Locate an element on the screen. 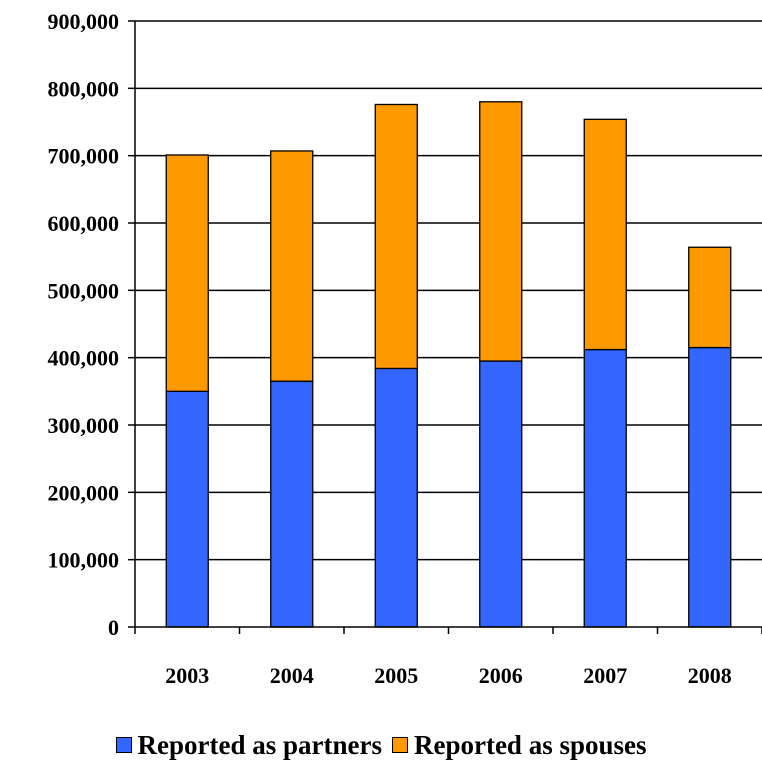 The height and width of the screenshot is (765, 762). legend: Reported as partners Reported as spouses is located at coordinates (381, 745).